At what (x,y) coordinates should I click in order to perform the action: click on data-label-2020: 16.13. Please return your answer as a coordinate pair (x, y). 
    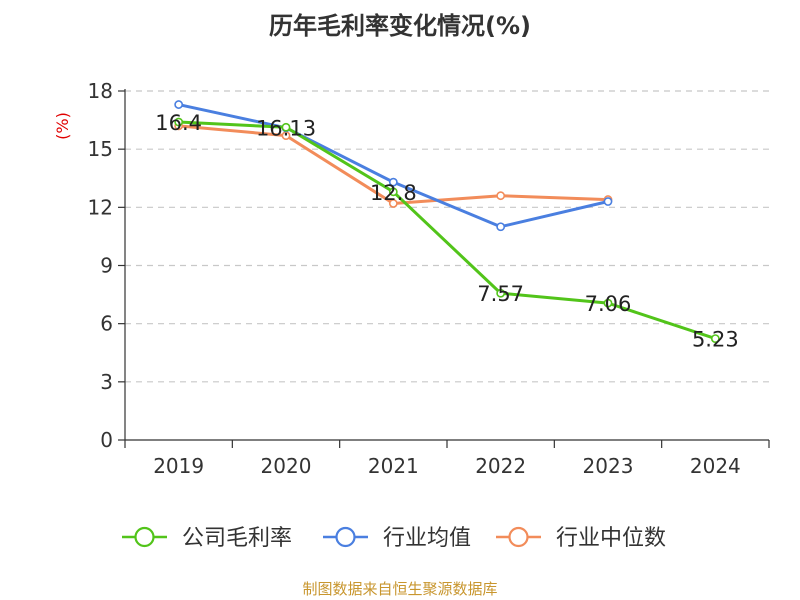
    Looking at the image, I should click on (286, 128).